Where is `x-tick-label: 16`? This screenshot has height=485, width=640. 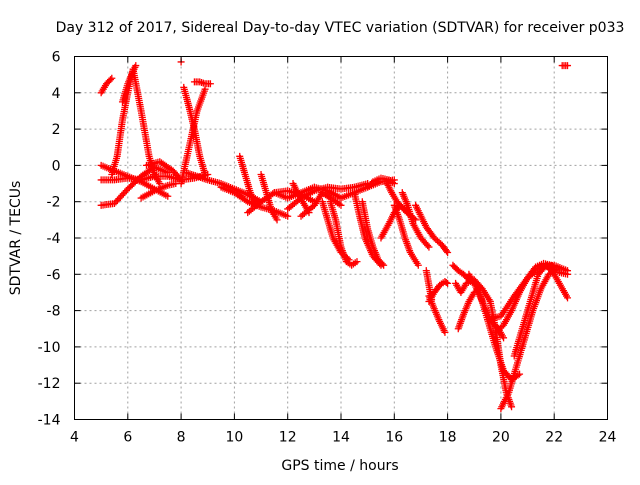 x-tick-label: 16 is located at coordinates (394, 438).